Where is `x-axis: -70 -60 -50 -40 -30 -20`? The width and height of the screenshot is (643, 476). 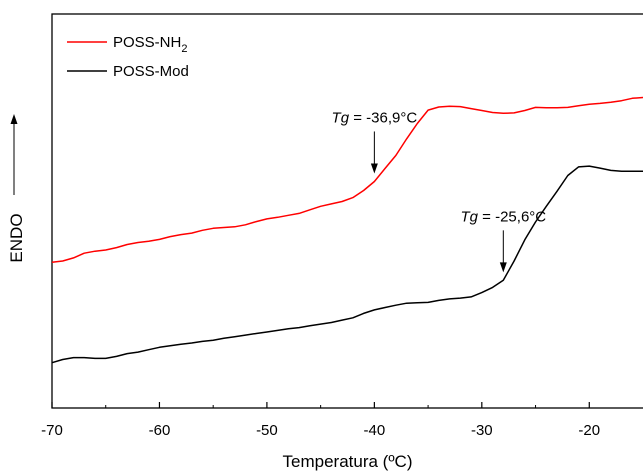
x-axis: -70 -60 -50 -40 -30 -20 is located at coordinates (320, 420).